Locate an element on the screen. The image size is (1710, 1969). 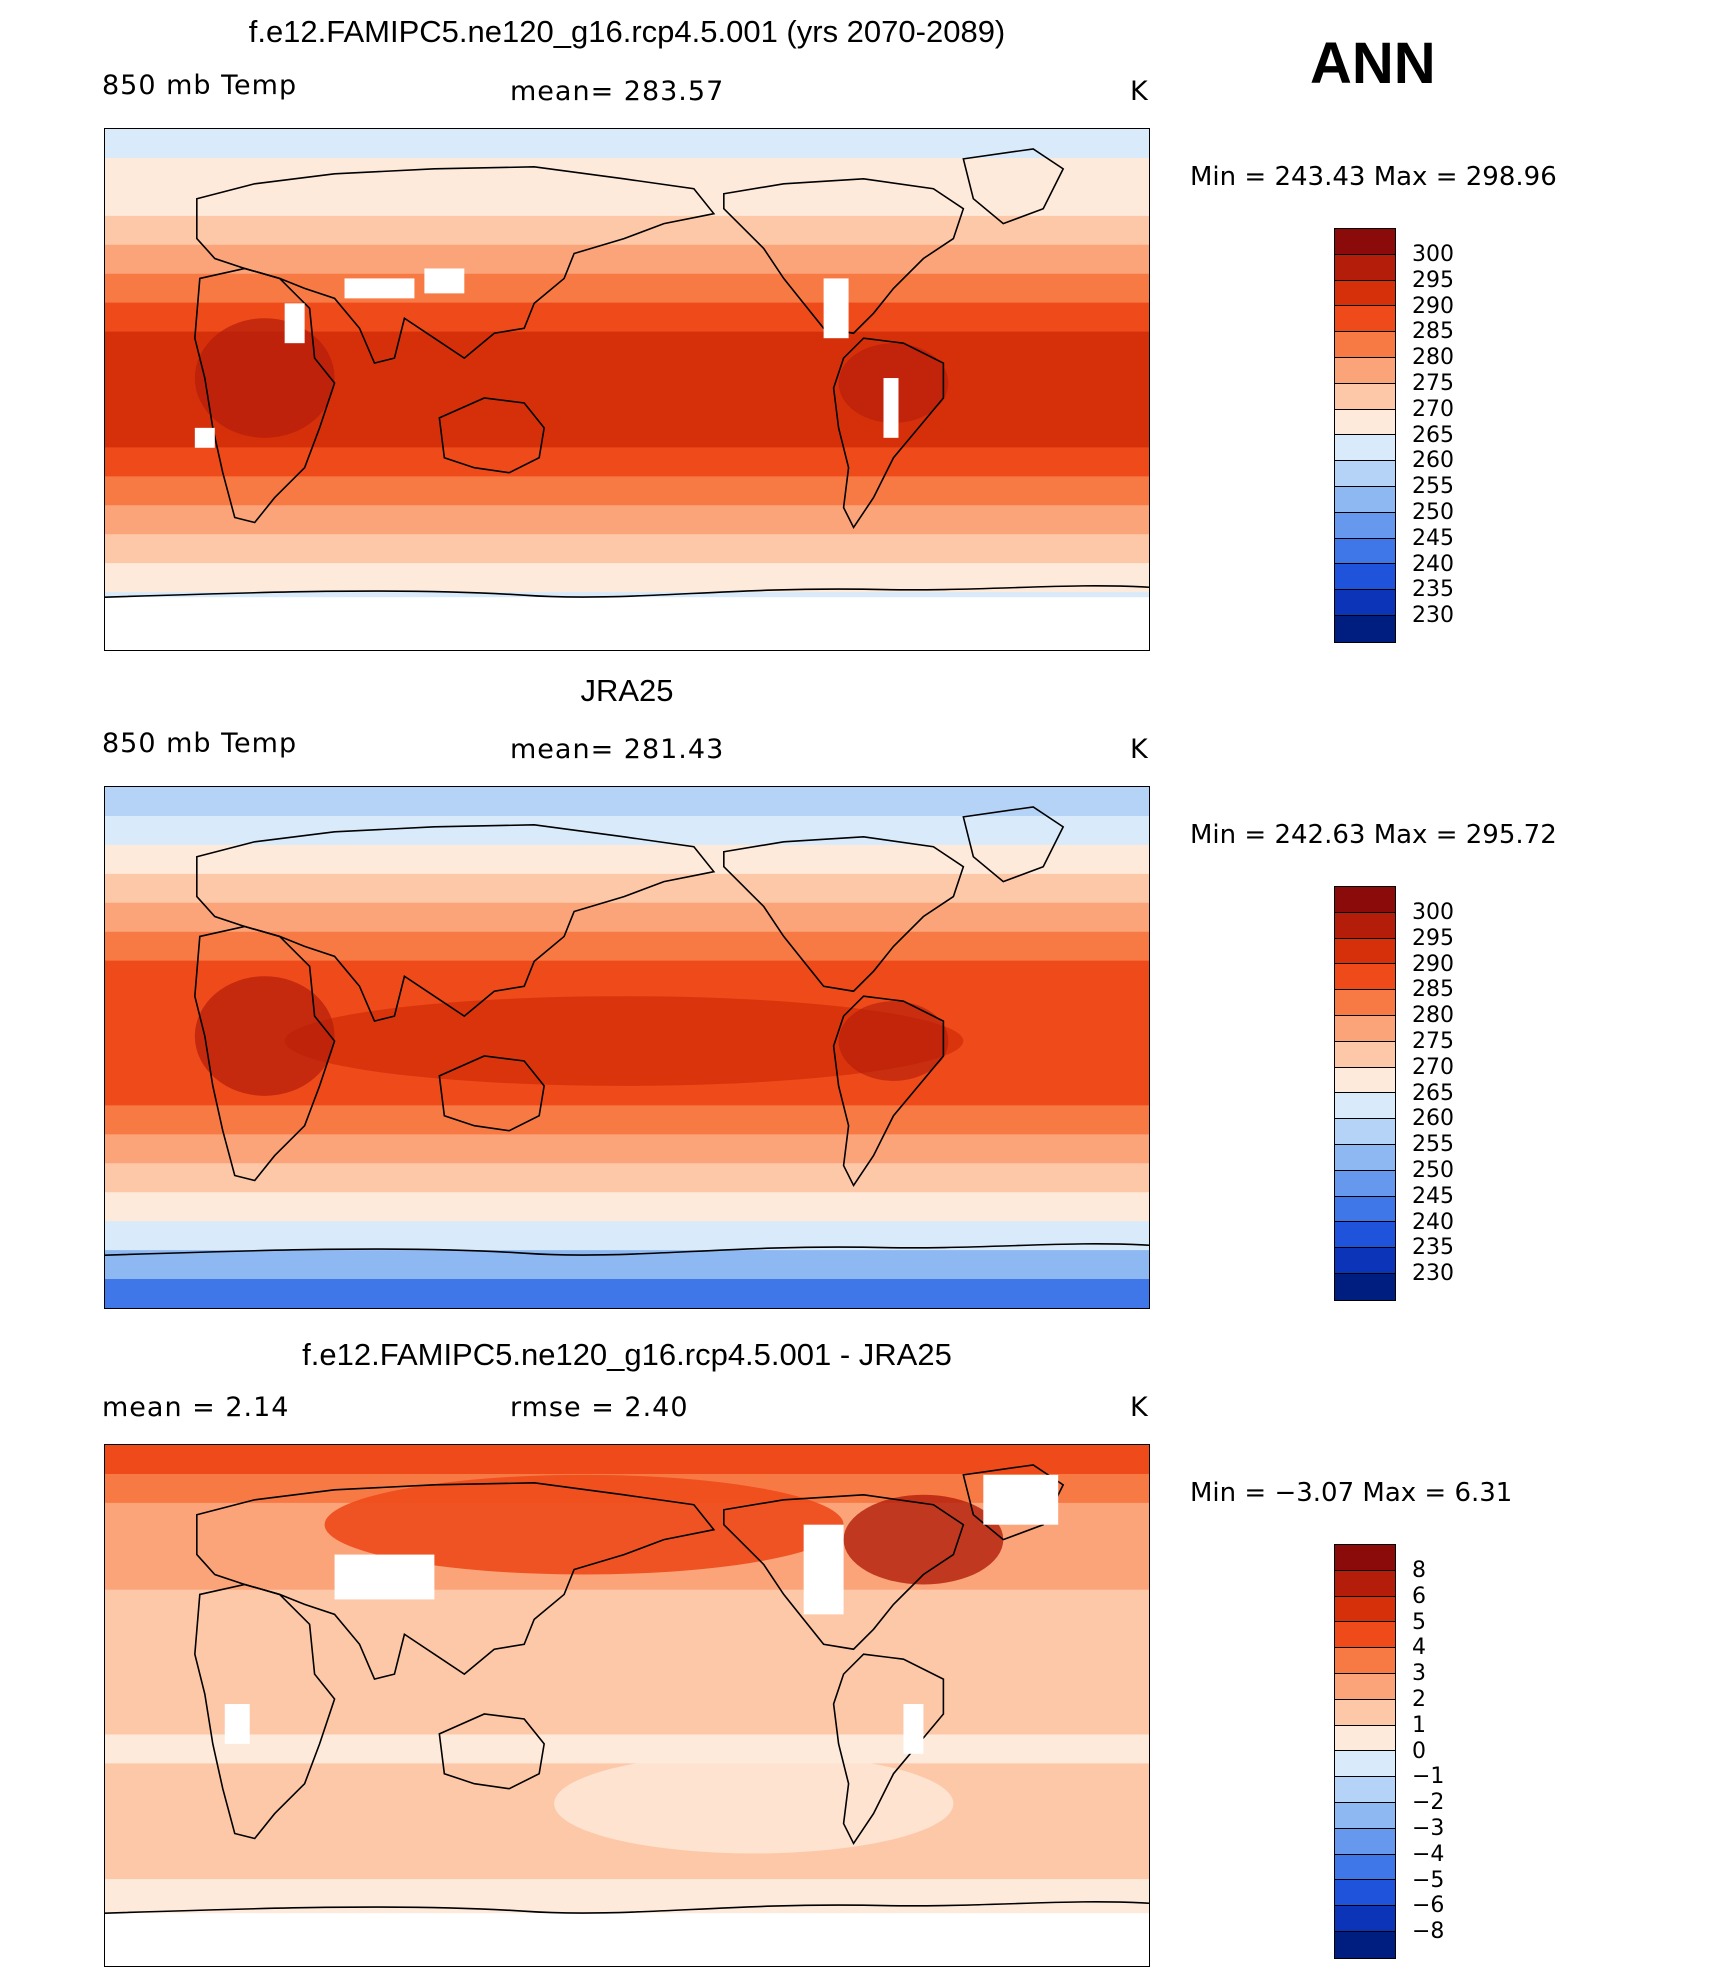
colorbar-tick-label: 0 is located at coordinates (1419, 1751).